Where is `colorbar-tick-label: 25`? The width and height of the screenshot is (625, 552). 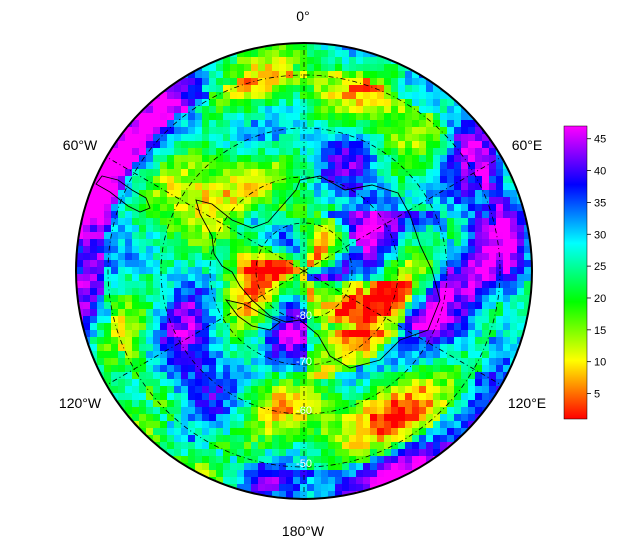
colorbar-tick-label: 25 is located at coordinates (600, 267).